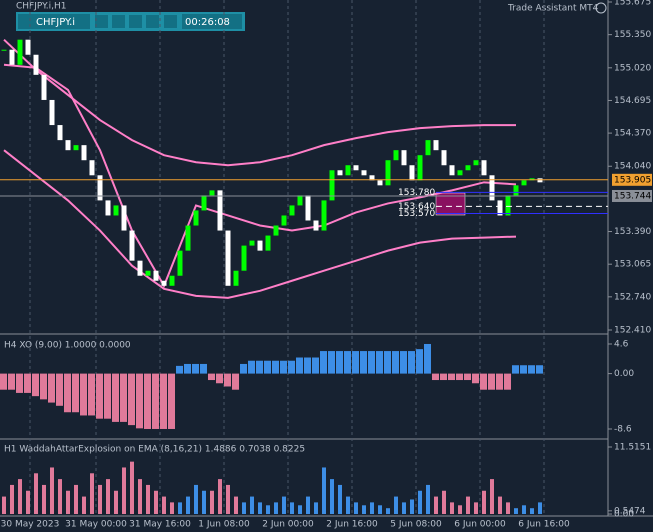  What do you see at coordinates (118, 21) in the screenshot?
I see `view-button` at bounding box center [118, 21].